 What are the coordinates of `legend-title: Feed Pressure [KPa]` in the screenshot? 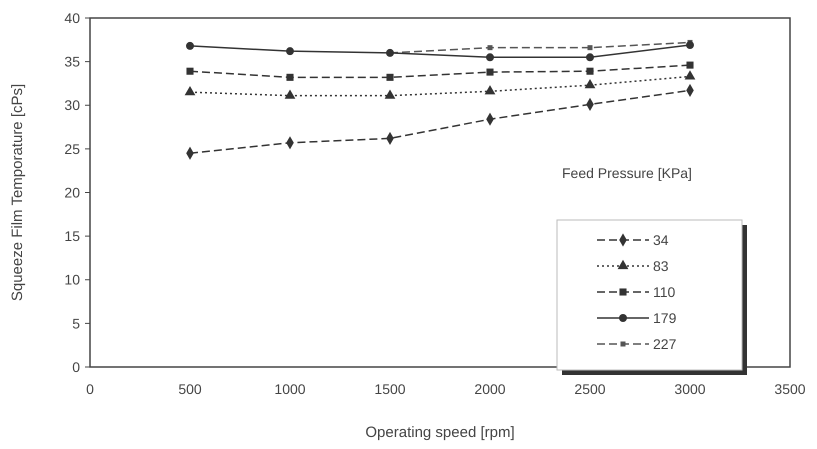 It's located at (627, 173).